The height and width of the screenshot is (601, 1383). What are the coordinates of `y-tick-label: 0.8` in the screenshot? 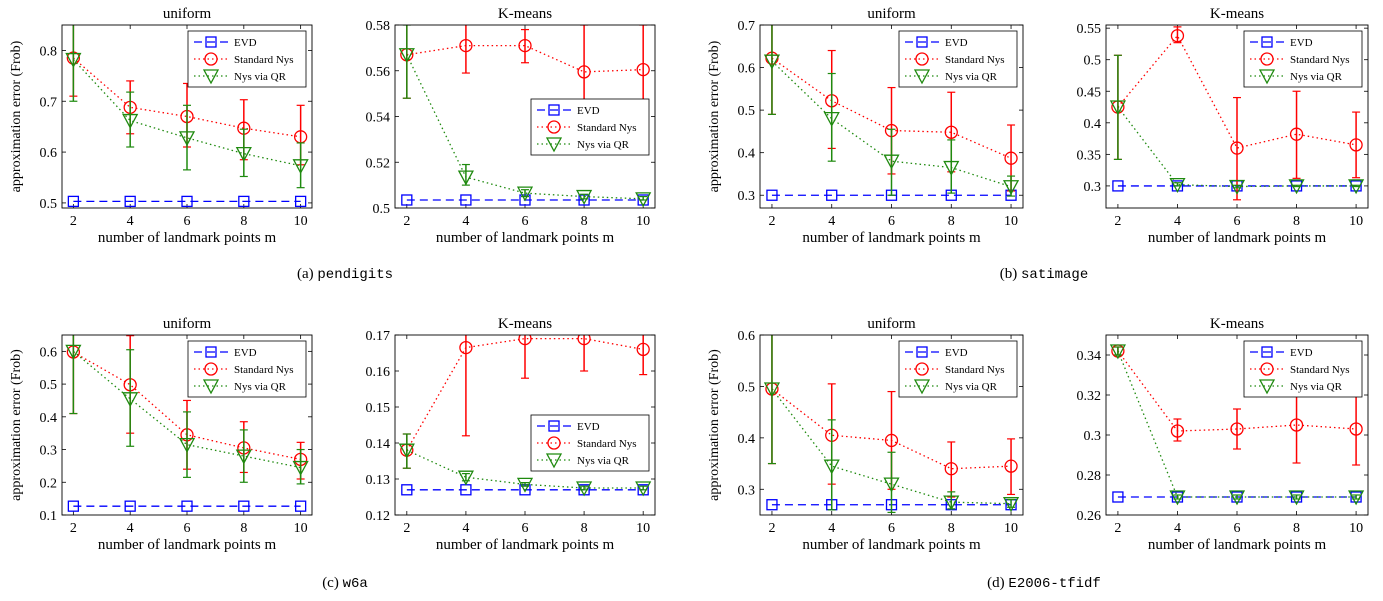 It's located at (49, 51).